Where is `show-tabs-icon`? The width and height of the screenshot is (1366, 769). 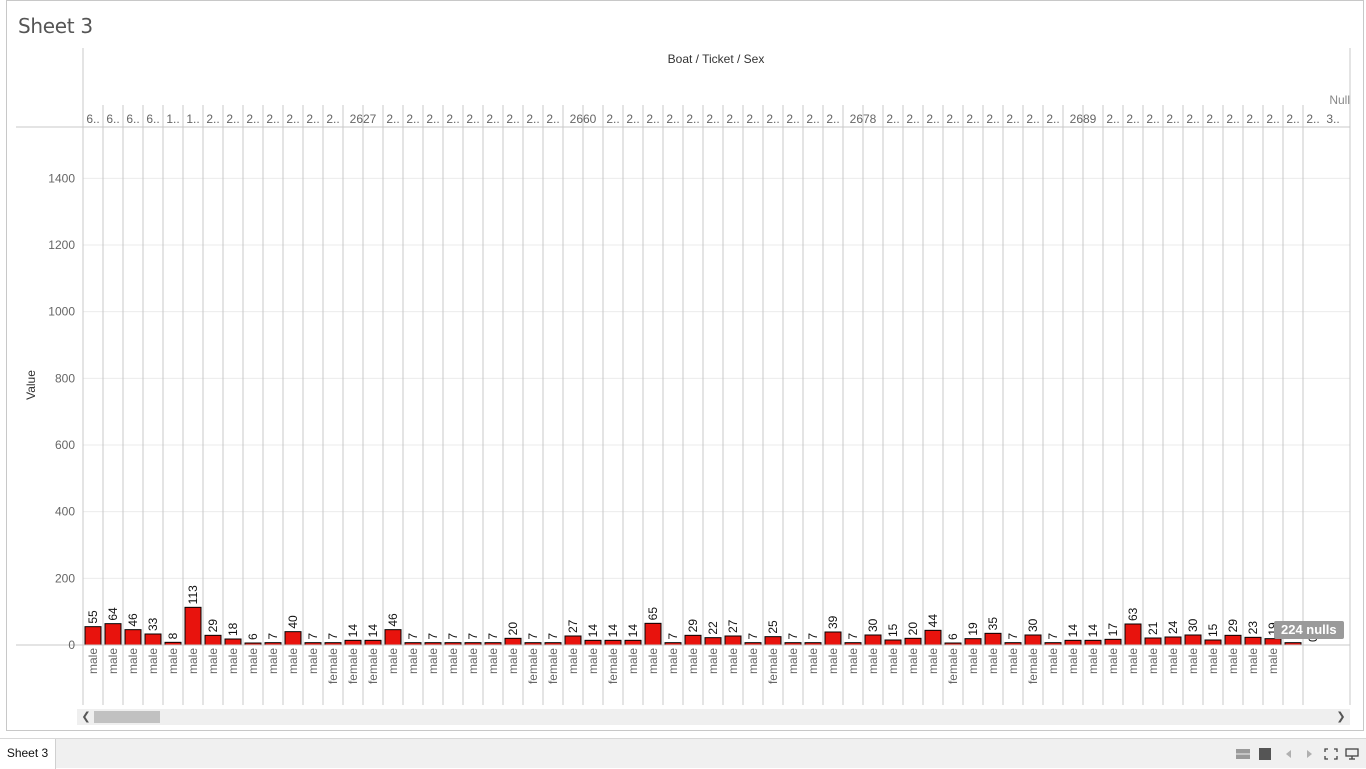
show-tabs-icon is located at coordinates (1352, 754).